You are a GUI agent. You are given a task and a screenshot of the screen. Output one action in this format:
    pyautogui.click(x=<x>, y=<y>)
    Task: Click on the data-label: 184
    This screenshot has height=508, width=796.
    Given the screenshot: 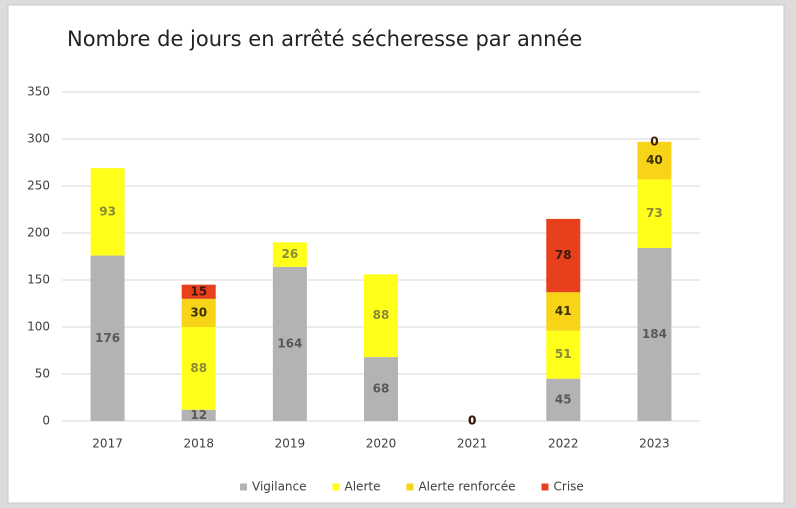 What is the action you would take?
    pyautogui.click(x=654, y=334)
    